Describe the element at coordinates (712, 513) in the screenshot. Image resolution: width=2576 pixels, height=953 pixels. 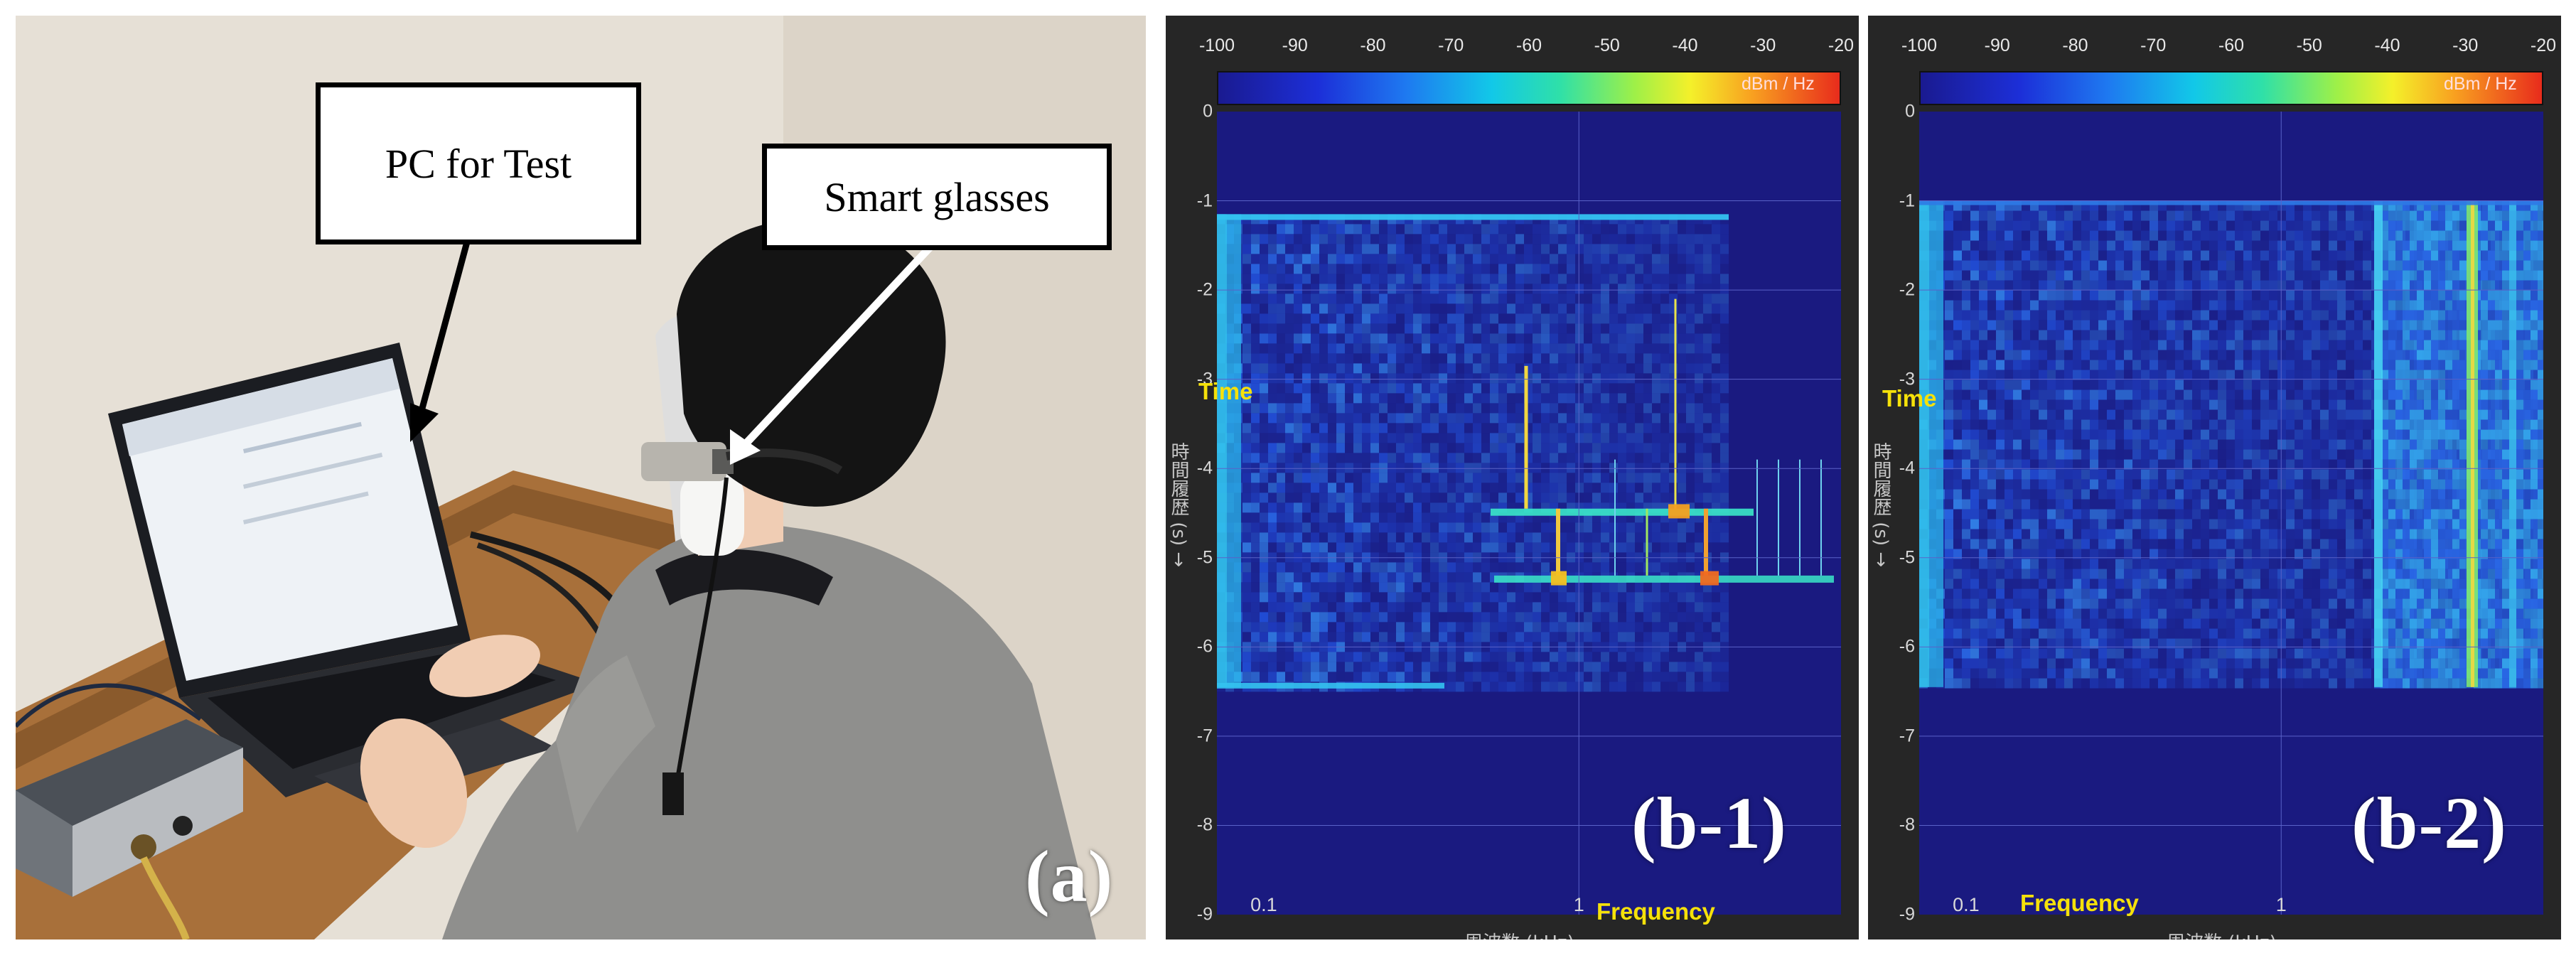
I see `face-mask` at that location.